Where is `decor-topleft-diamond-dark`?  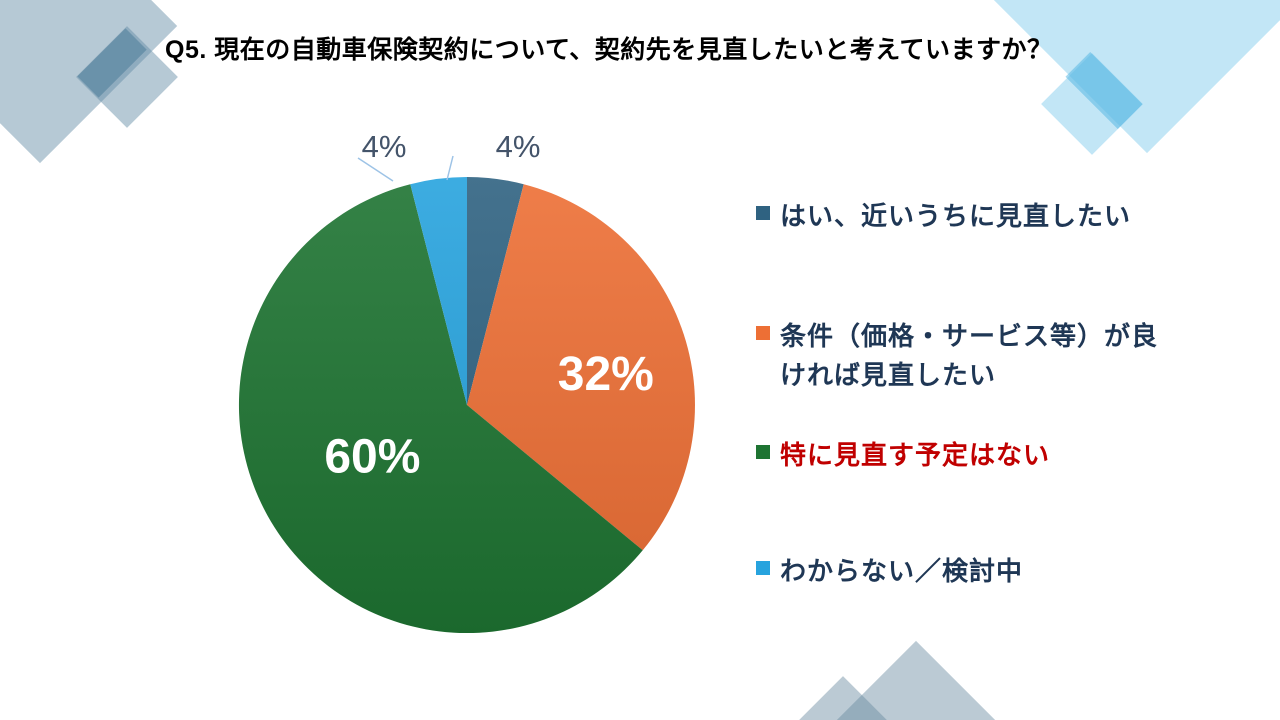 decor-topleft-diamond-dark is located at coordinates (112, 63).